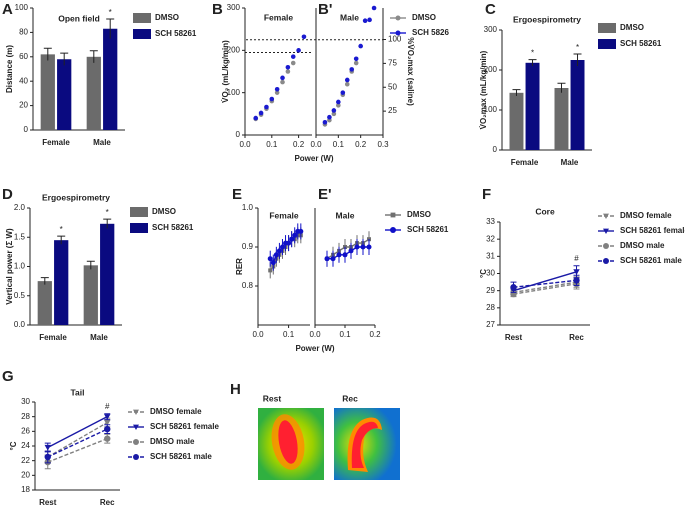 The height and width of the screenshot is (505, 685). Describe the element at coordinates (490, 238) in the screenshot. I see `y-tick-label: 32` at that location.